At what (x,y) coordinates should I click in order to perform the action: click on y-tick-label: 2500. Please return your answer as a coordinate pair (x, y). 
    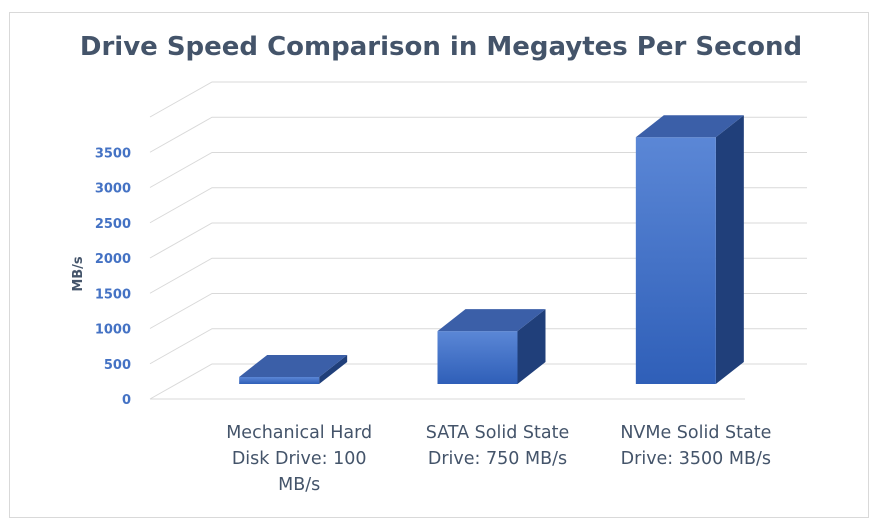
    Looking at the image, I should click on (113, 224).